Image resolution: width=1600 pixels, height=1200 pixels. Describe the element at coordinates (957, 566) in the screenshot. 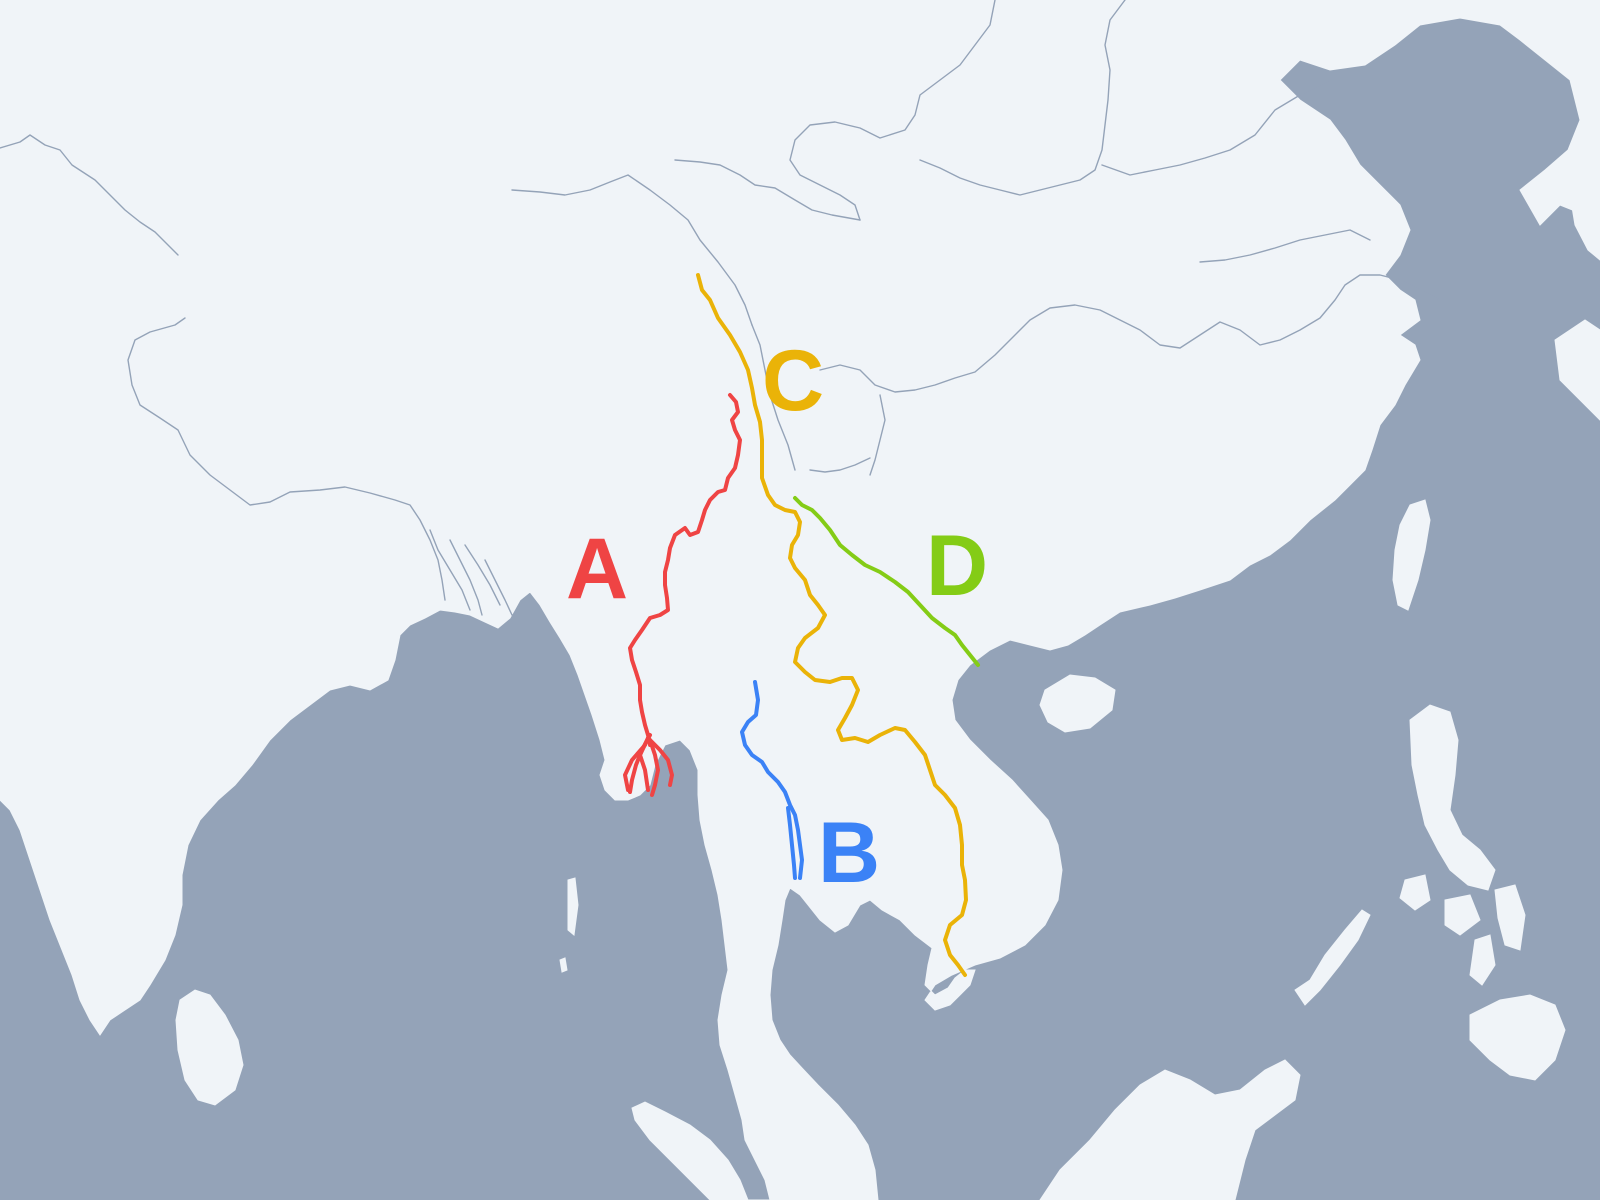

I see `river-d-label: D` at that location.